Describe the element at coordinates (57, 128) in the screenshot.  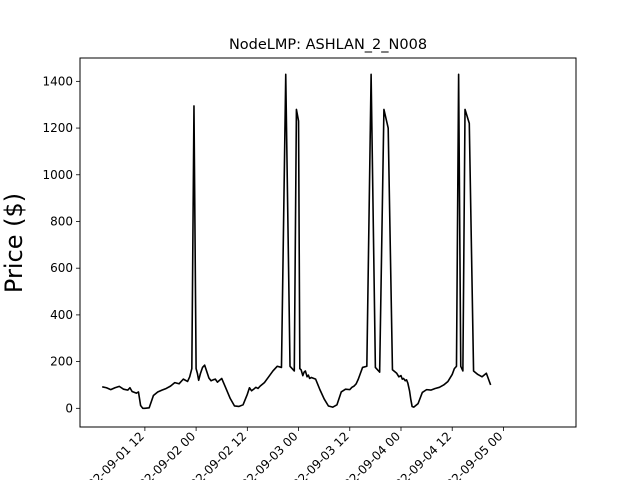
I see `y-tick-label: 1200` at that location.